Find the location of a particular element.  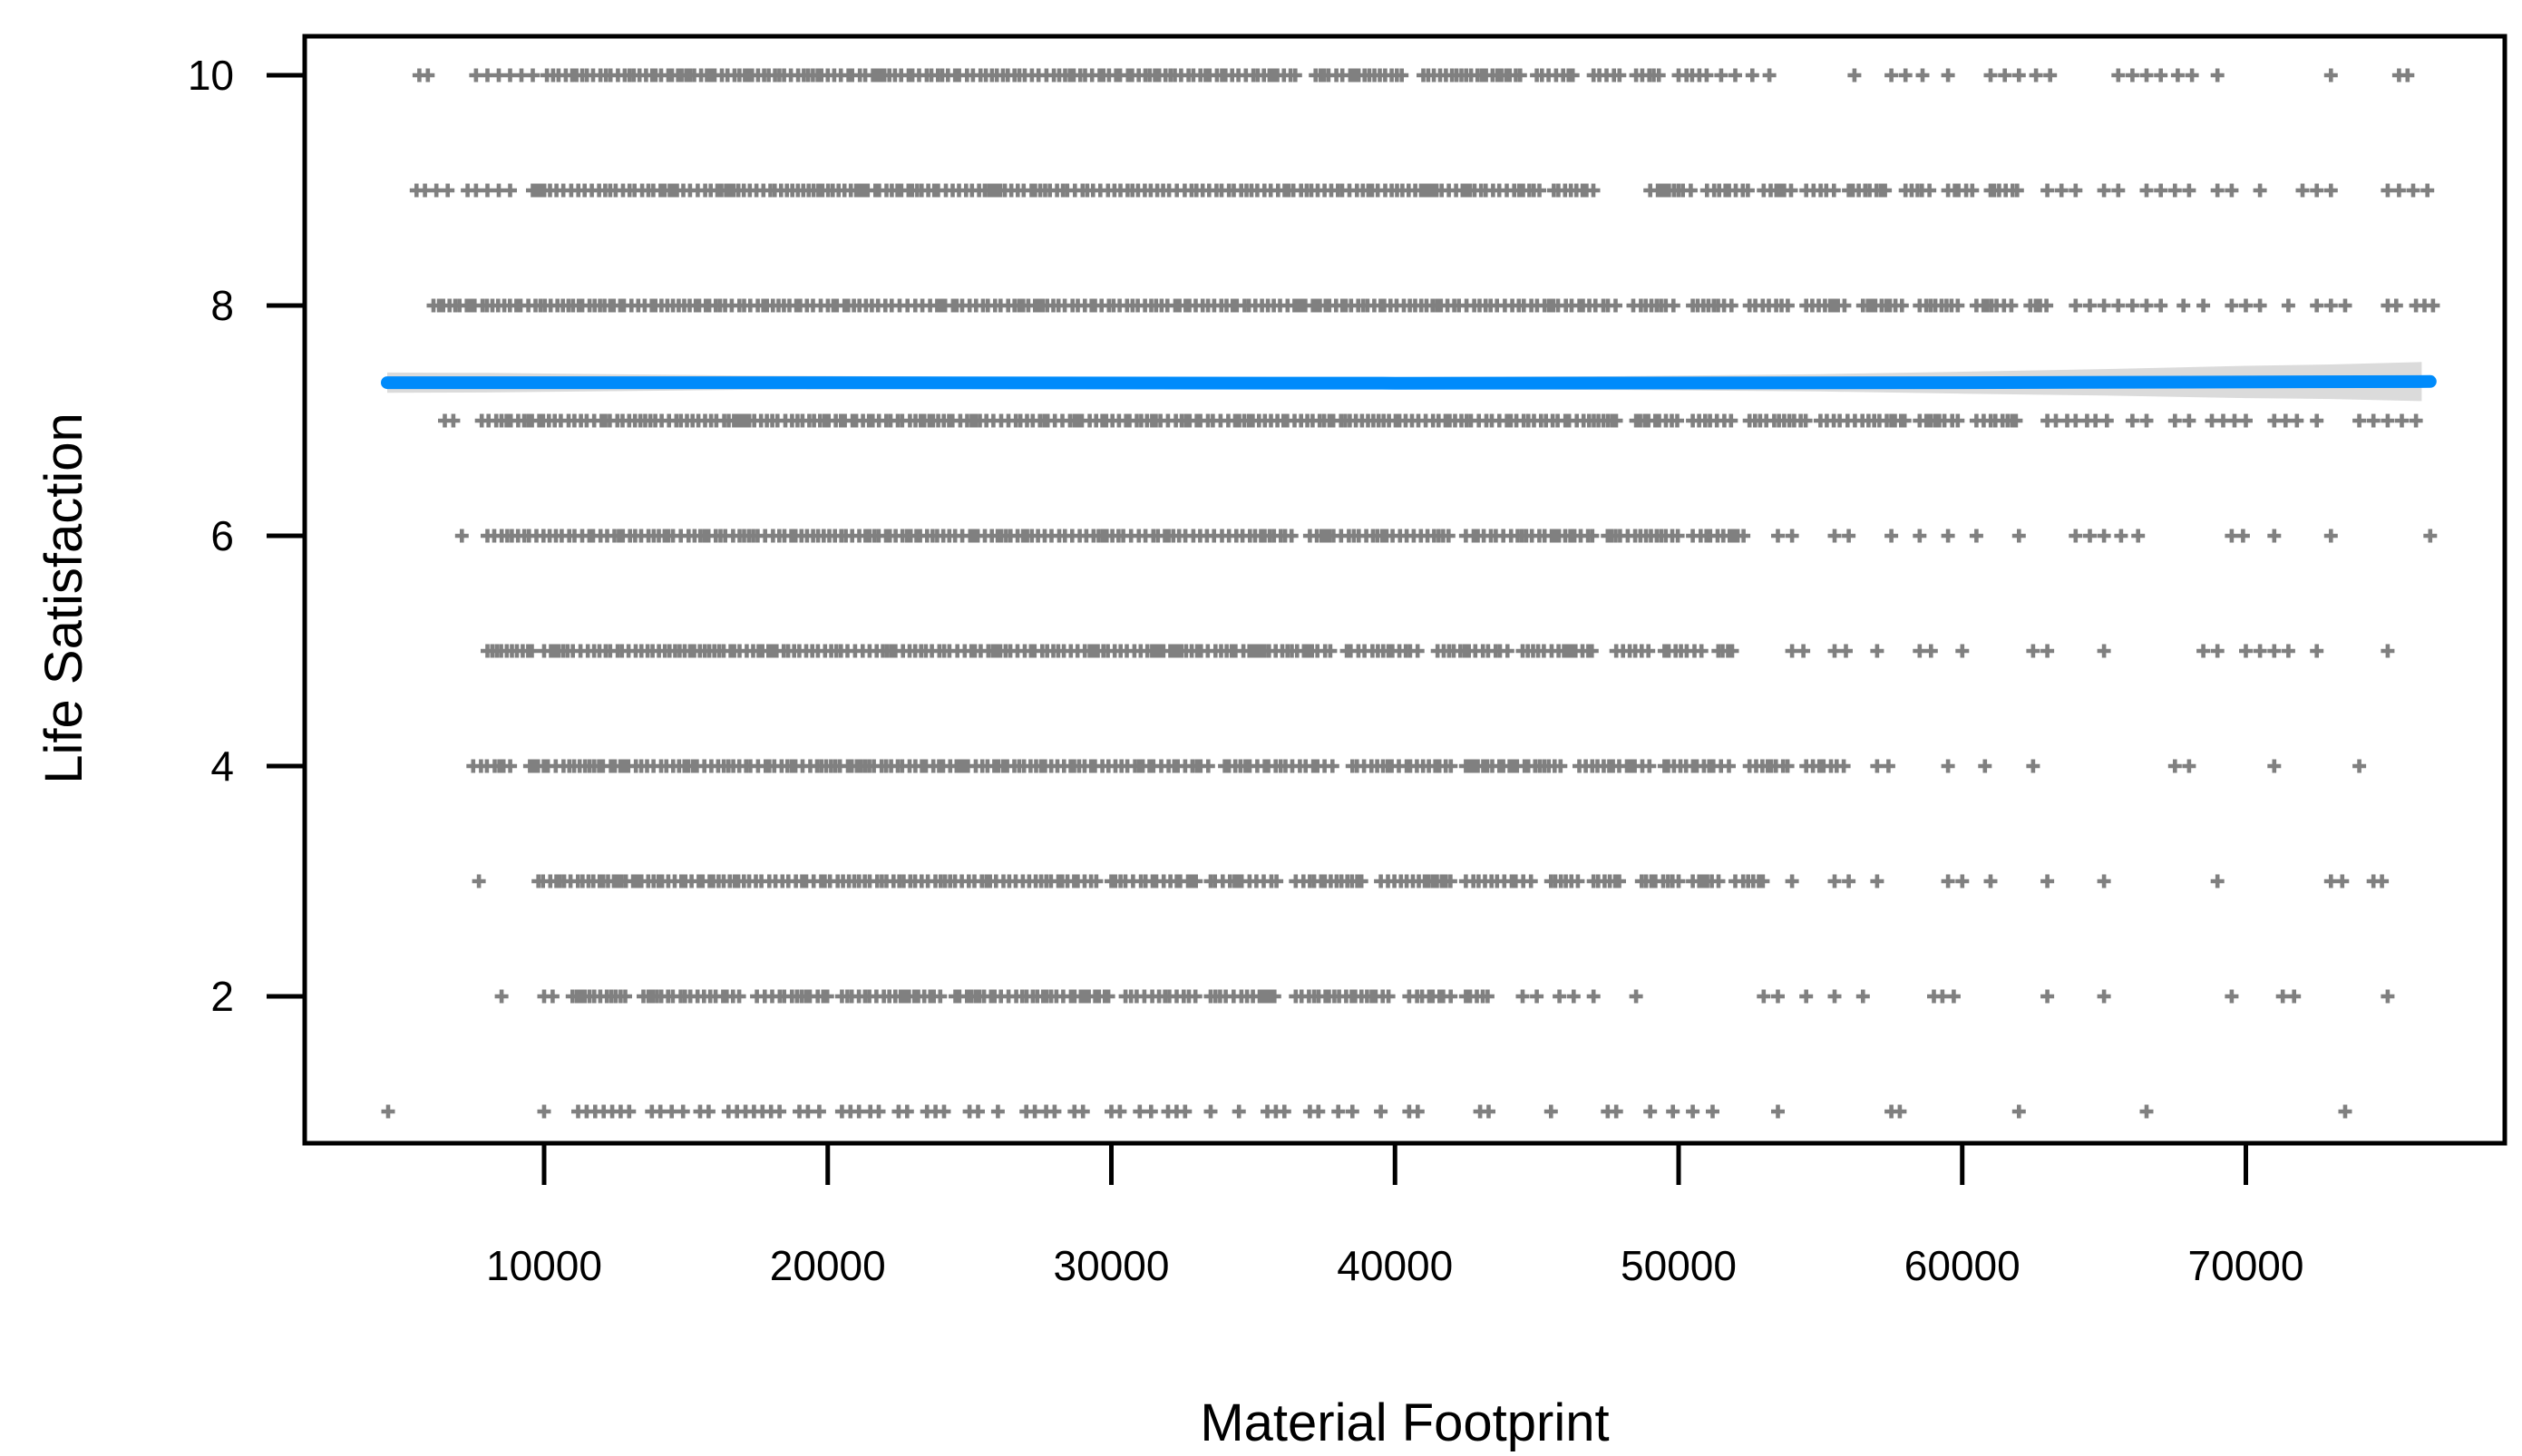

scatter-band-y7 is located at coordinates (1431, 420).